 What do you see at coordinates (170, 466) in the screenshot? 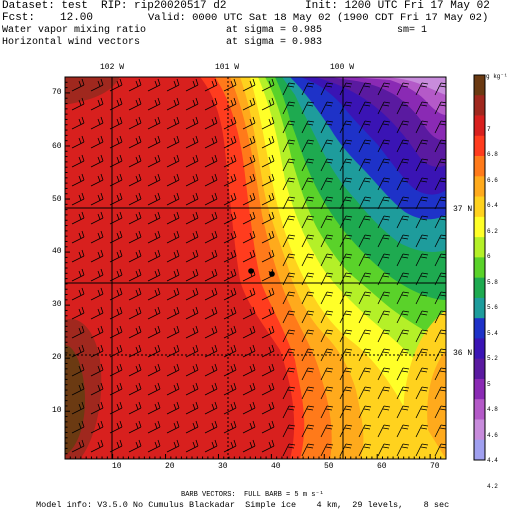
I see `x-tick-label: 20` at bounding box center [170, 466].